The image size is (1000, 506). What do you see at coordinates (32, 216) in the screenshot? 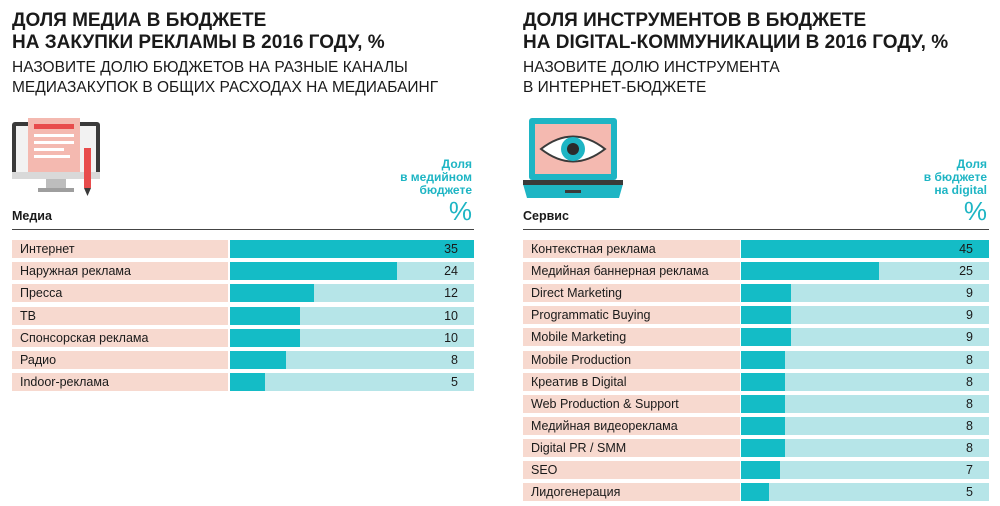
I see `category-header: Медиа` at bounding box center [32, 216].